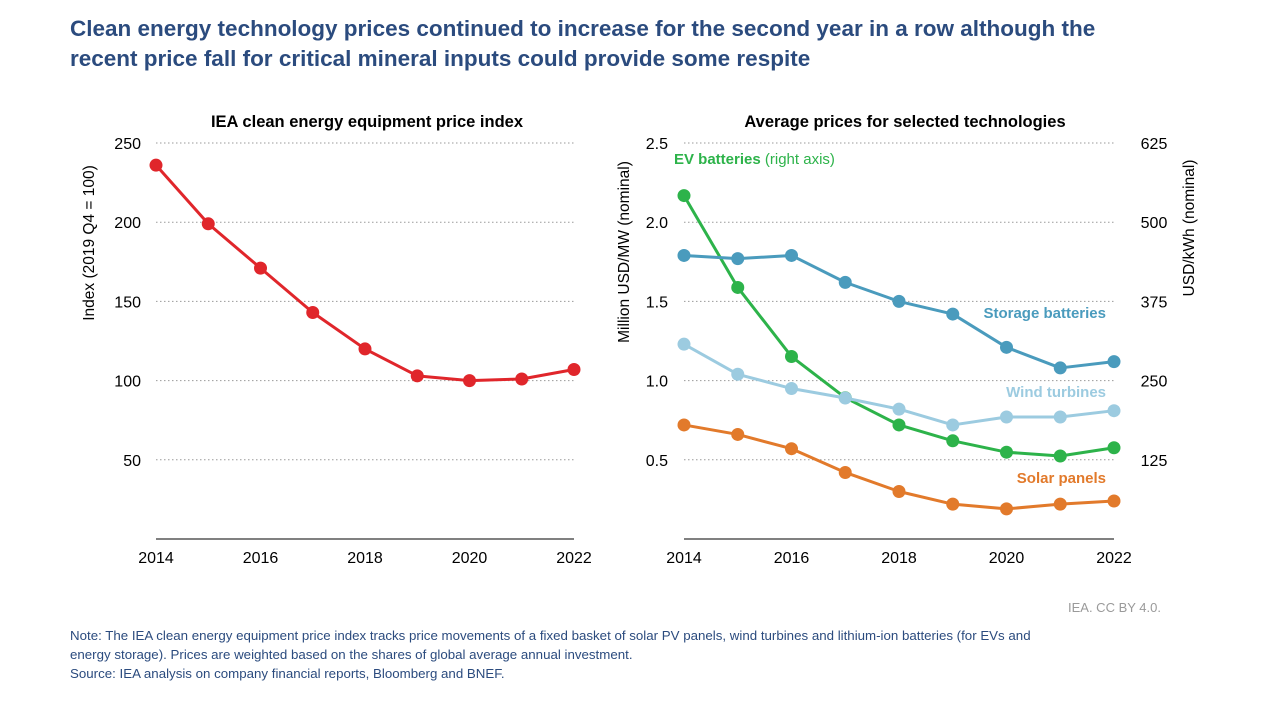 The image size is (1280, 708). I want to click on left-series, so click(365, 273).